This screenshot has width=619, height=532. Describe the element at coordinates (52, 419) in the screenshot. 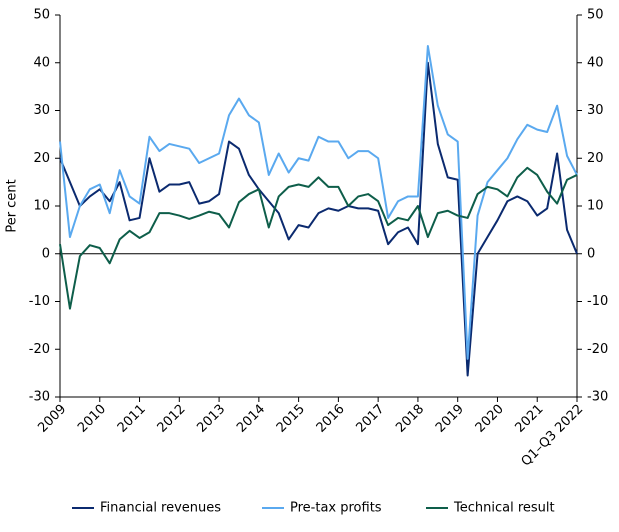

I see `x-tick-label: 2009` at that location.